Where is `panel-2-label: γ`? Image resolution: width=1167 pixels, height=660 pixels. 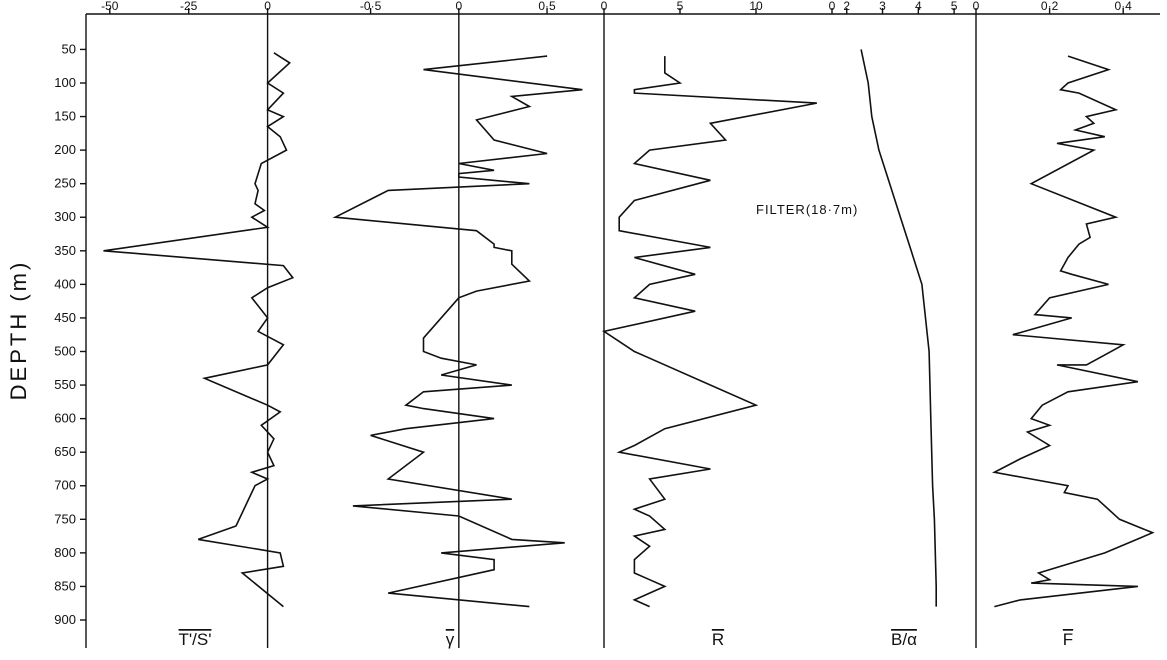
panel-2-label: γ is located at coordinates (450, 639).